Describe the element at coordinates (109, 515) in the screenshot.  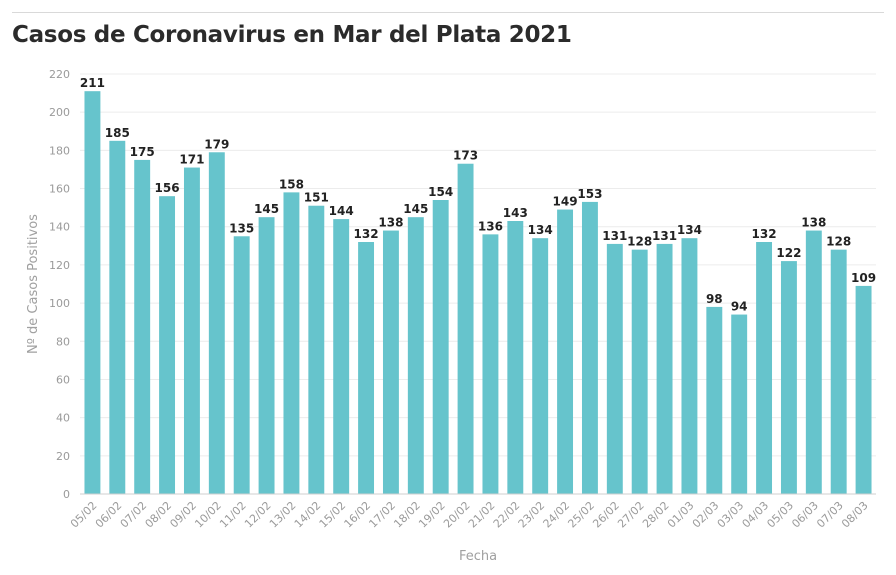
I see `x-tick-label: 06/02` at that location.